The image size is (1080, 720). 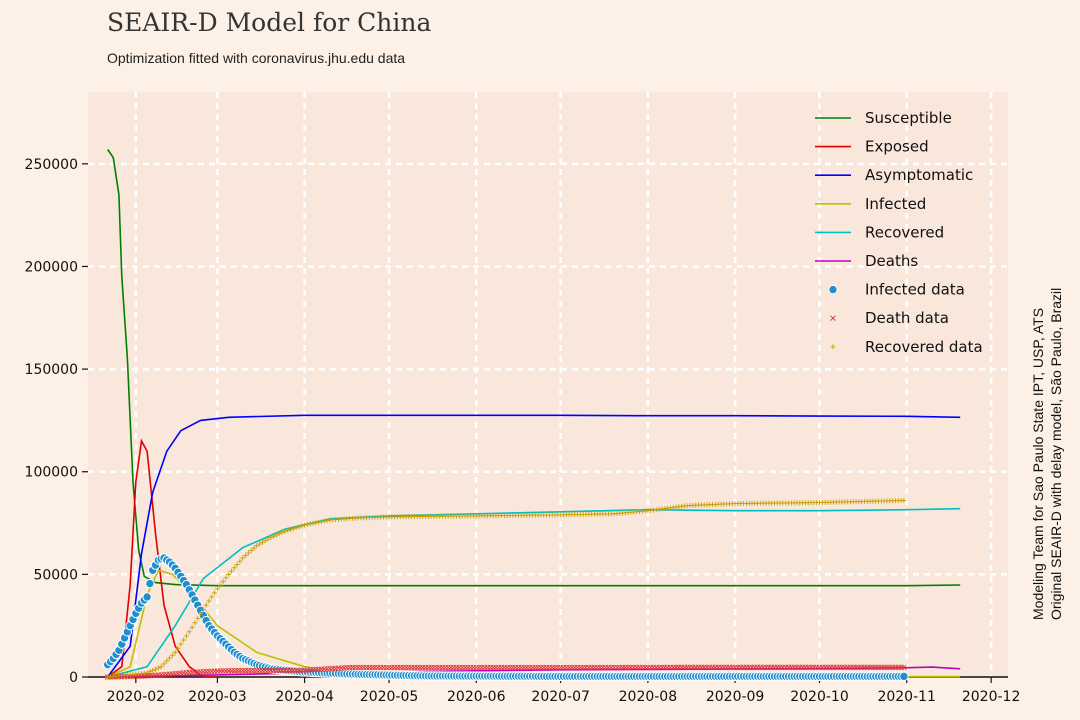 What do you see at coordinates (897, 147) in the screenshot?
I see `legend-label-exposed: Exposed` at bounding box center [897, 147].